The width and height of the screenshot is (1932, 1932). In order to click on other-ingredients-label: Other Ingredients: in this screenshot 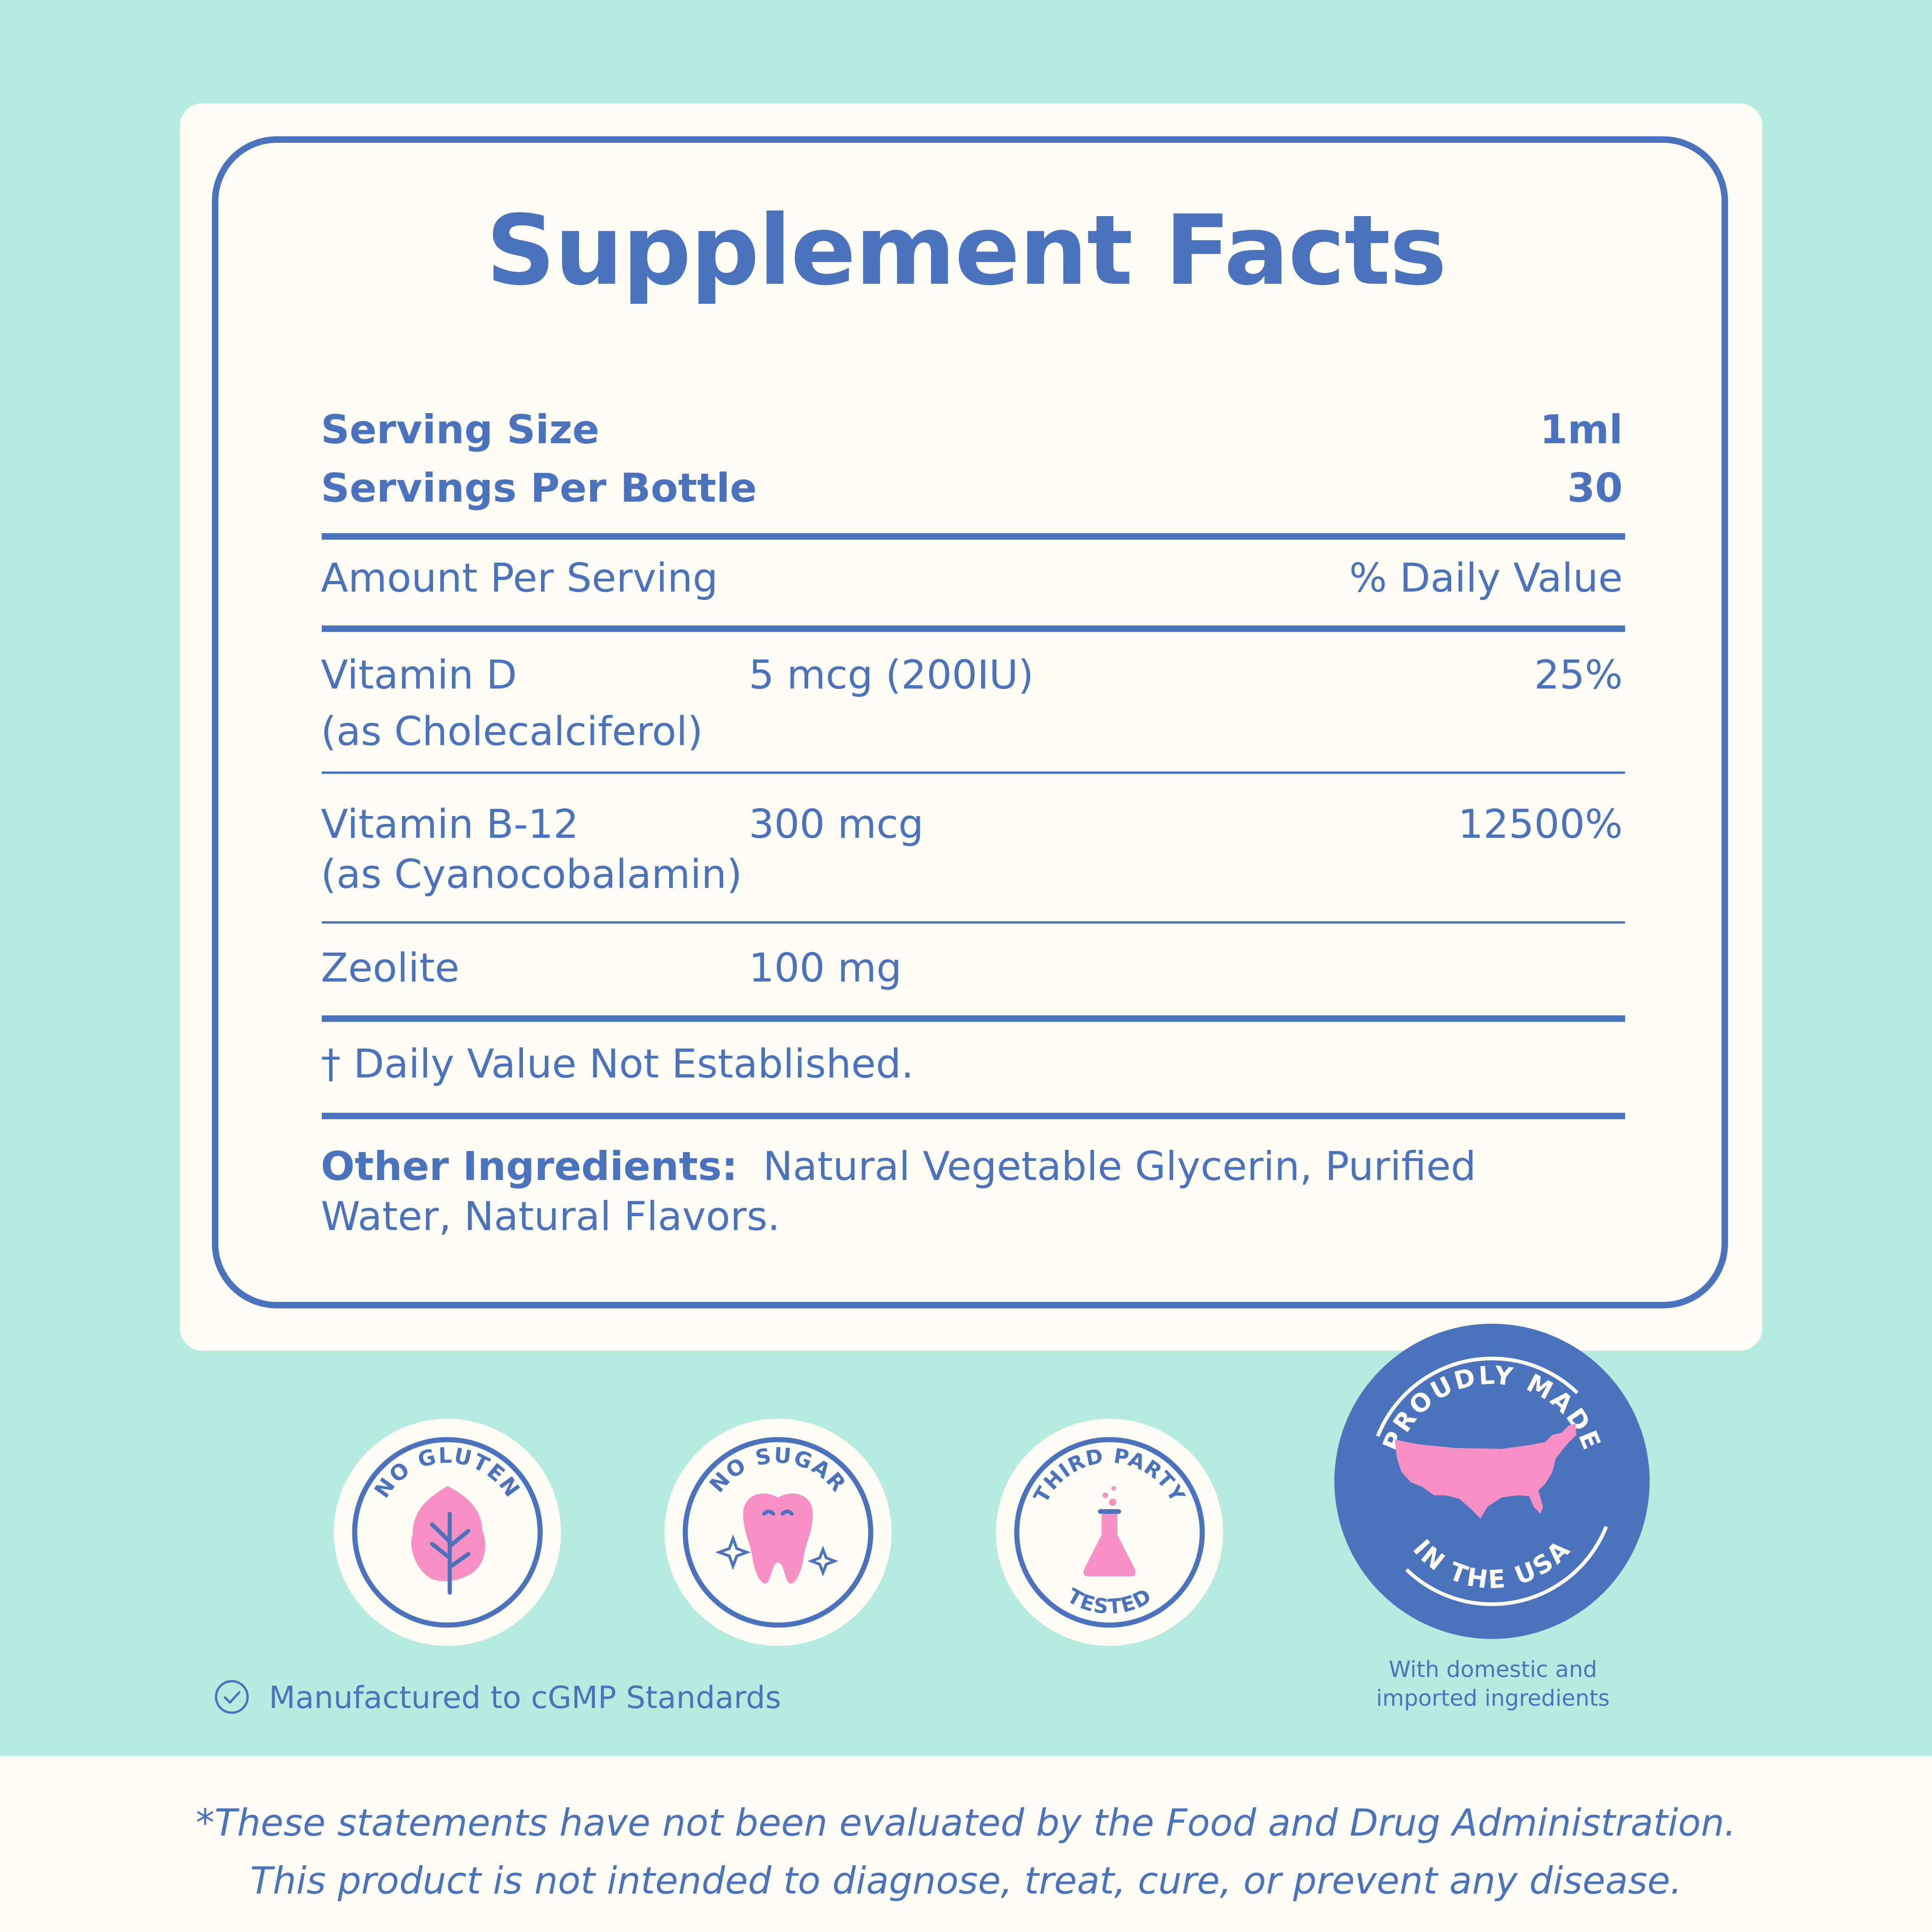, I will do `click(529, 1166)`.